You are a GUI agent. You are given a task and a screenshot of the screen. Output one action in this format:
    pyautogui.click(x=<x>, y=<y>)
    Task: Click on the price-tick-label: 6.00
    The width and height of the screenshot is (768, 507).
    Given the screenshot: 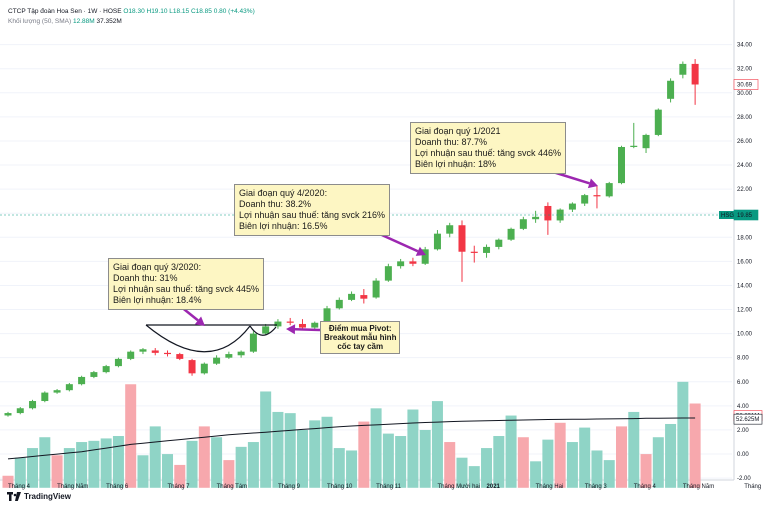 What is the action you would take?
    pyautogui.click(x=743, y=383)
    